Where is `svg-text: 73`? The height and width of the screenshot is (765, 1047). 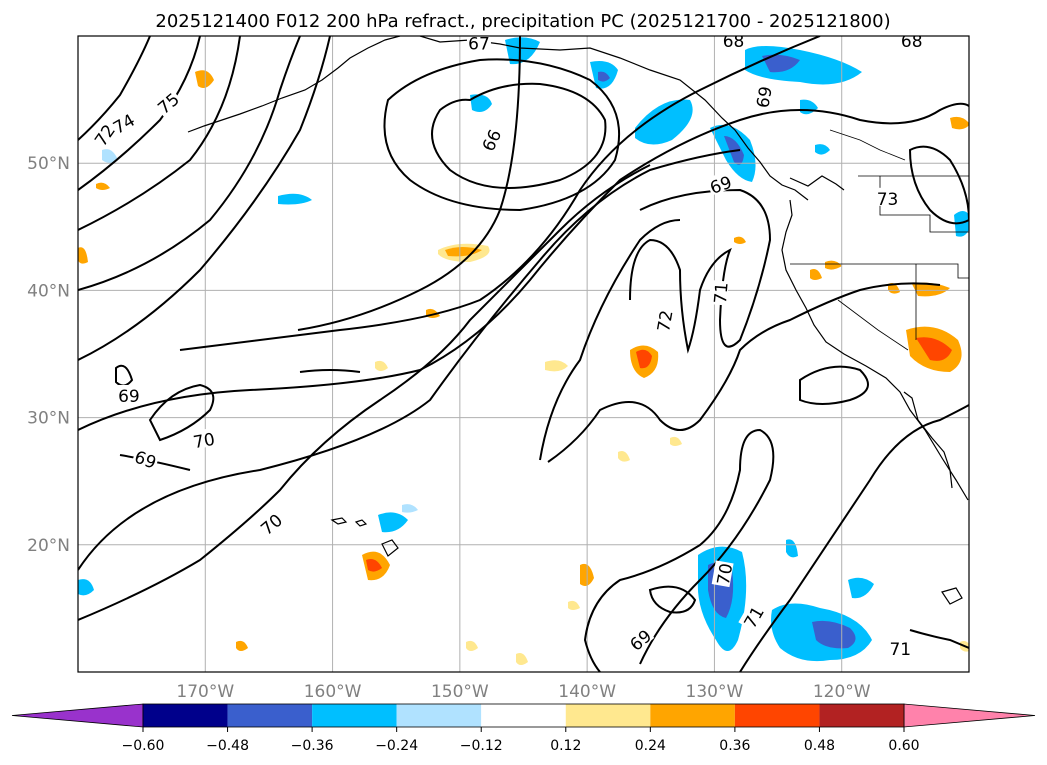 svg-text: 73 is located at coordinates (888, 200).